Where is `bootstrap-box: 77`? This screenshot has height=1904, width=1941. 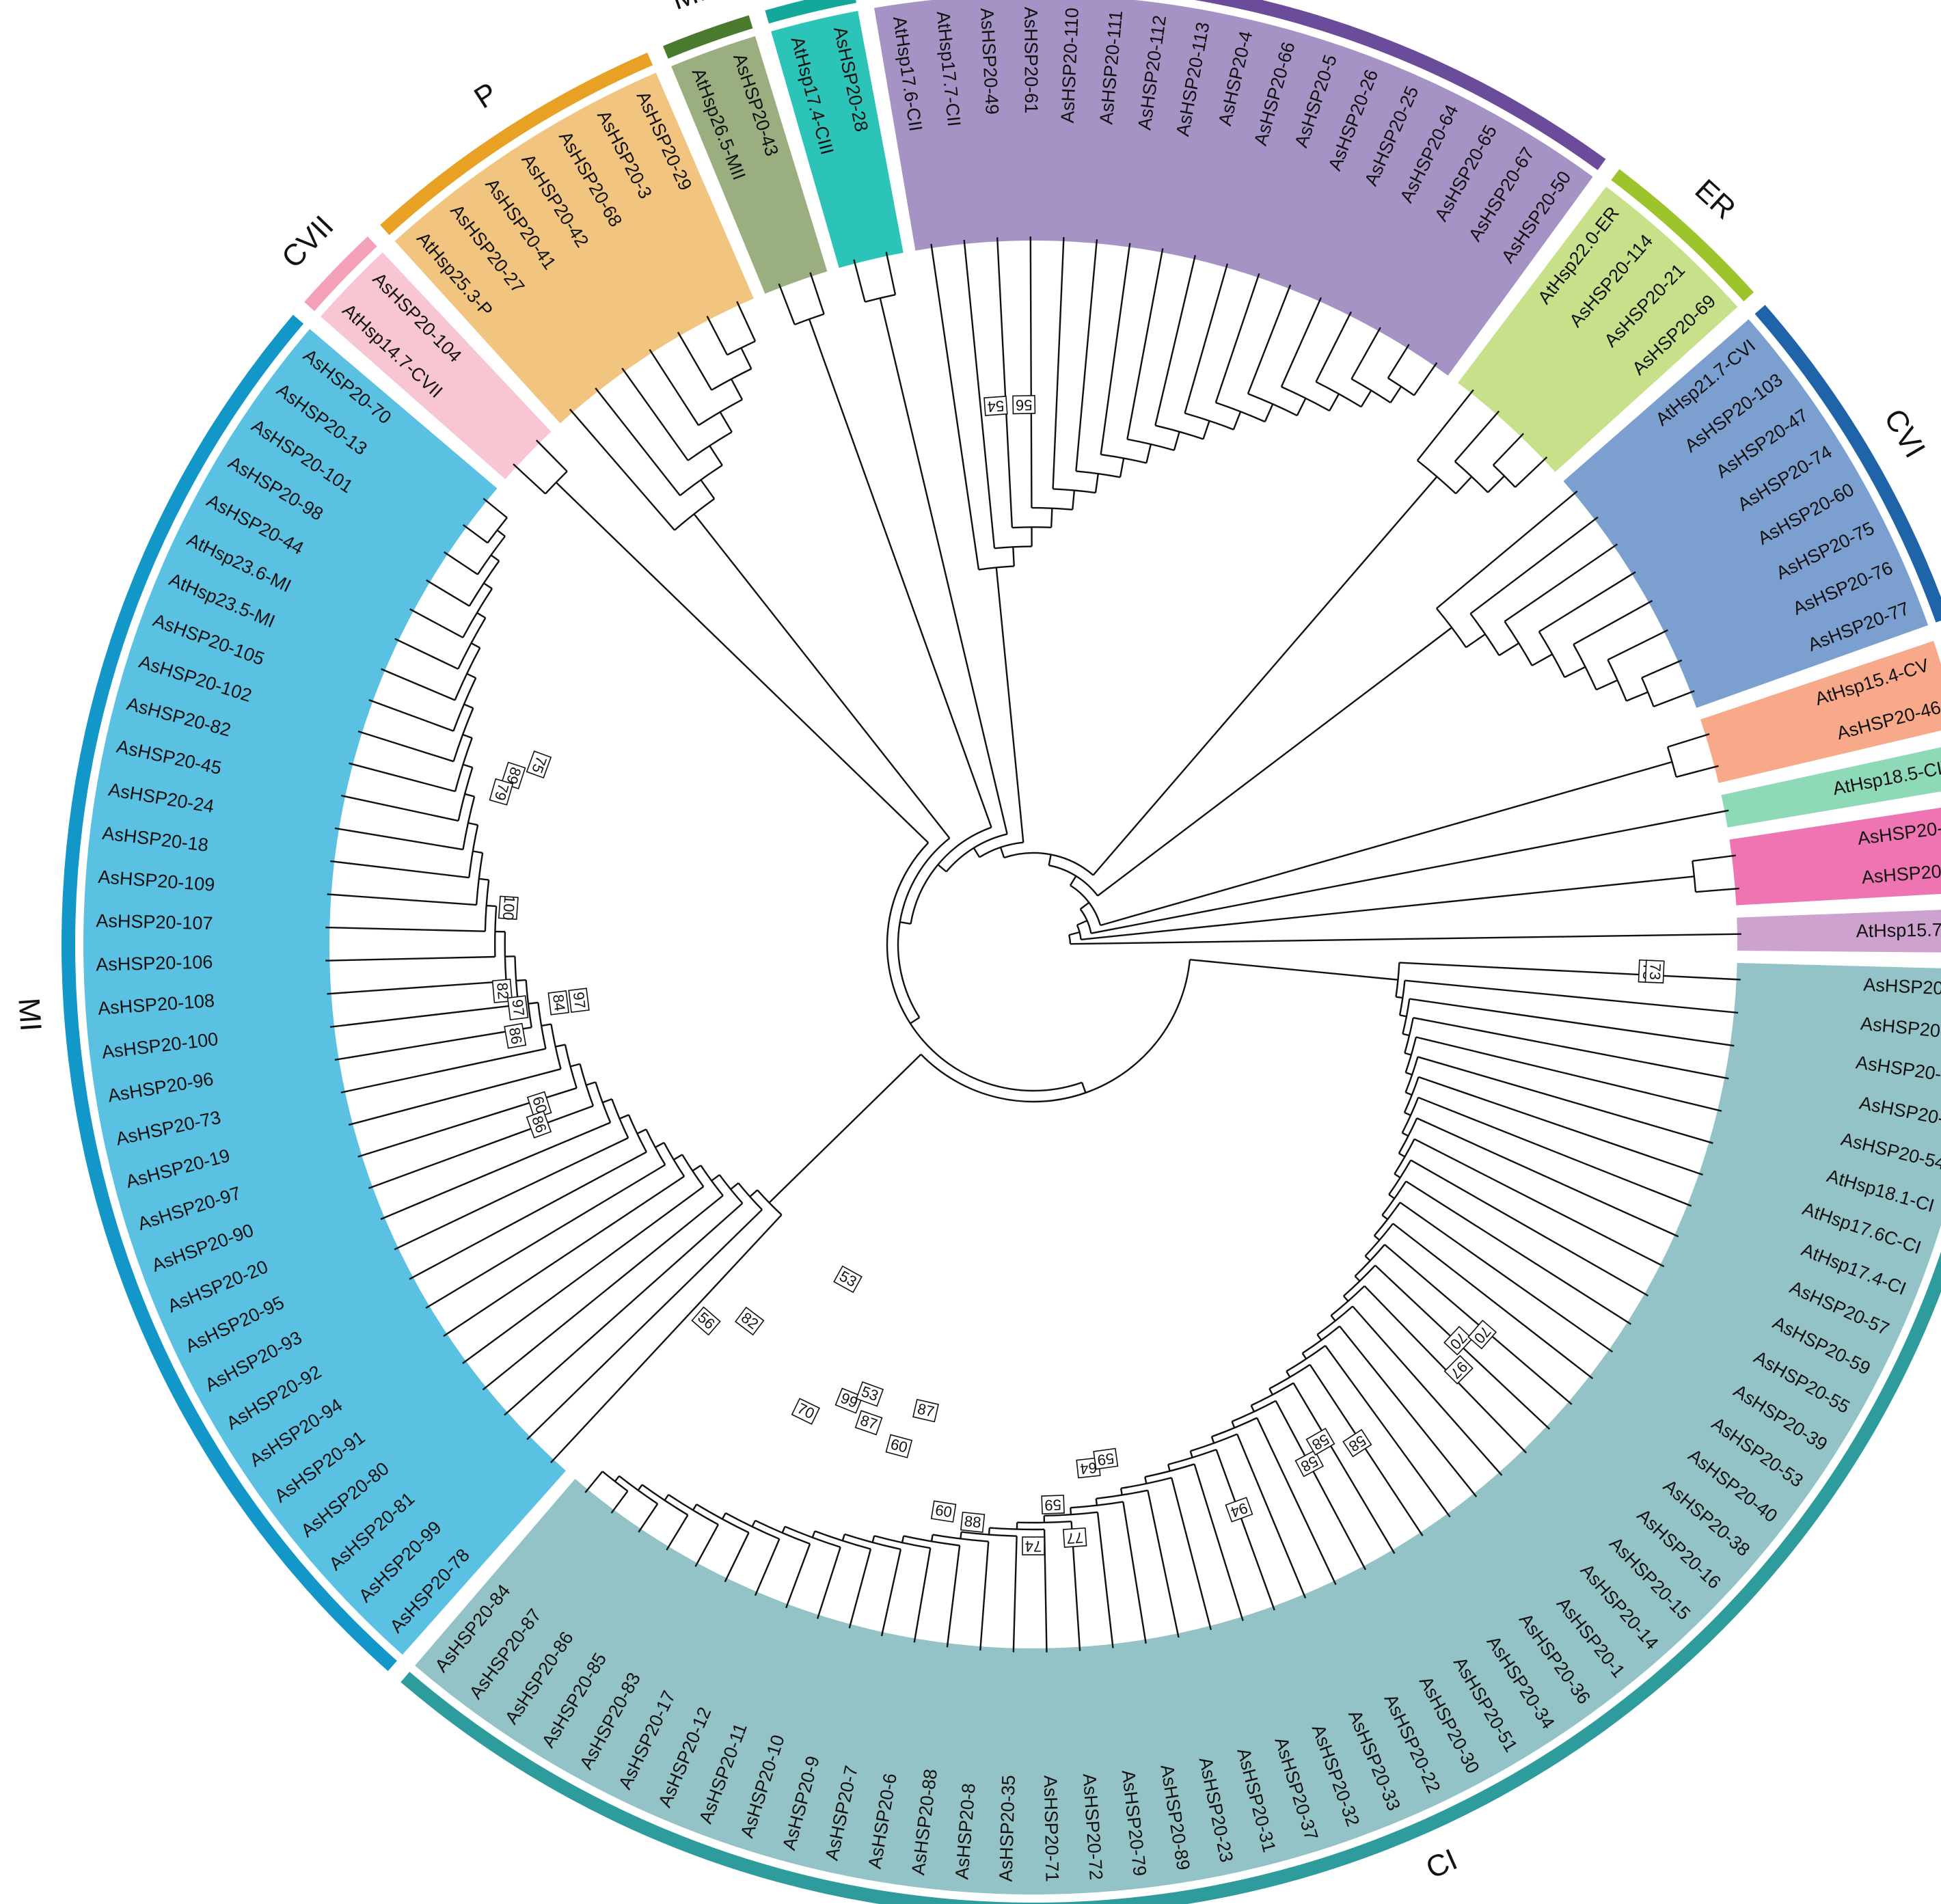
bootstrap-box: 77 is located at coordinates (1075, 1537).